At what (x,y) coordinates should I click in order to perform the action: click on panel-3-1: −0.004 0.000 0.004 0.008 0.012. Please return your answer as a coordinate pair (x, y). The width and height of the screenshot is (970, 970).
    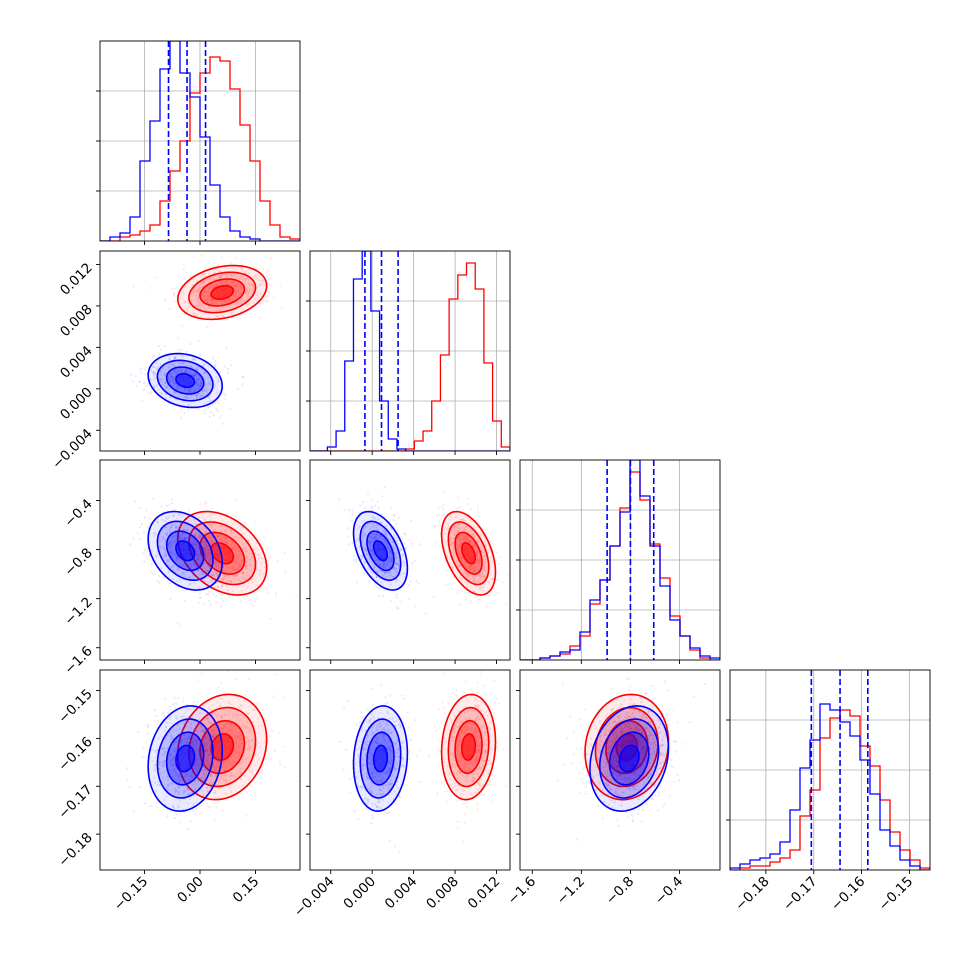
    Looking at the image, I should click on (401, 794).